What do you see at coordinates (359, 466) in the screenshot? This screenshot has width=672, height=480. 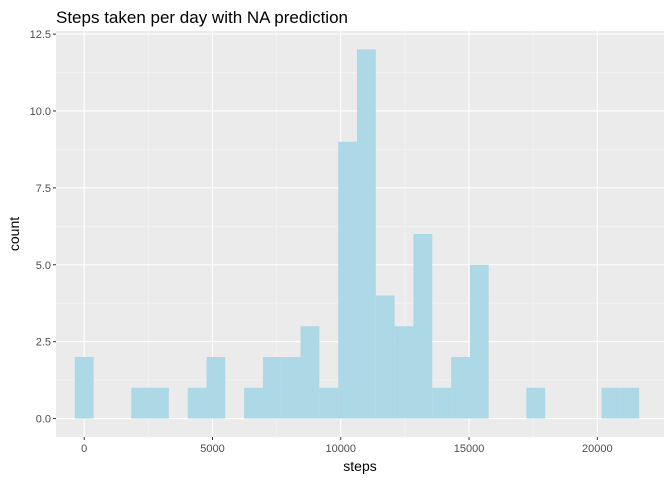 I see `x-axis-label: steps` at bounding box center [359, 466].